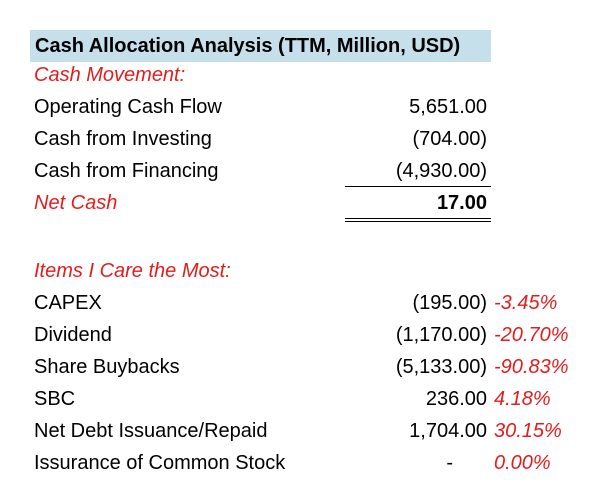  I want to click on items-heading: Items I Care the Most:, so click(132, 271).